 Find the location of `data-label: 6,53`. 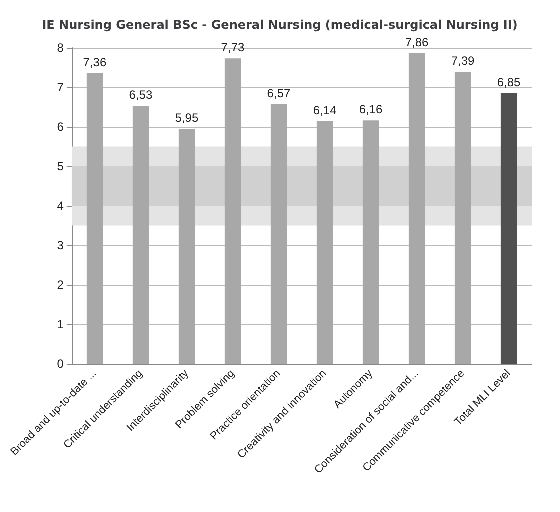

data-label: 6,53 is located at coordinates (141, 95).